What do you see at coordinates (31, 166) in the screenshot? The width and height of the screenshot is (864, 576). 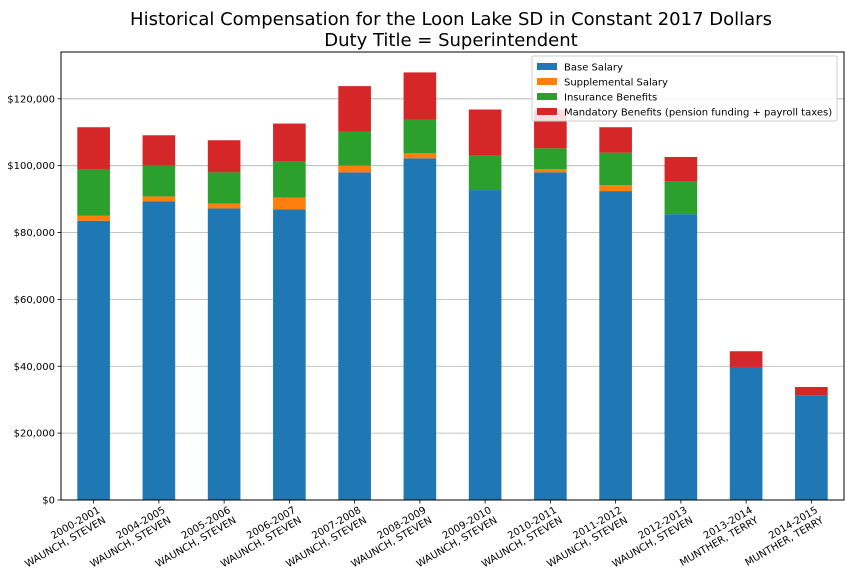 I see `y-tick-label: $100,000` at bounding box center [31, 166].